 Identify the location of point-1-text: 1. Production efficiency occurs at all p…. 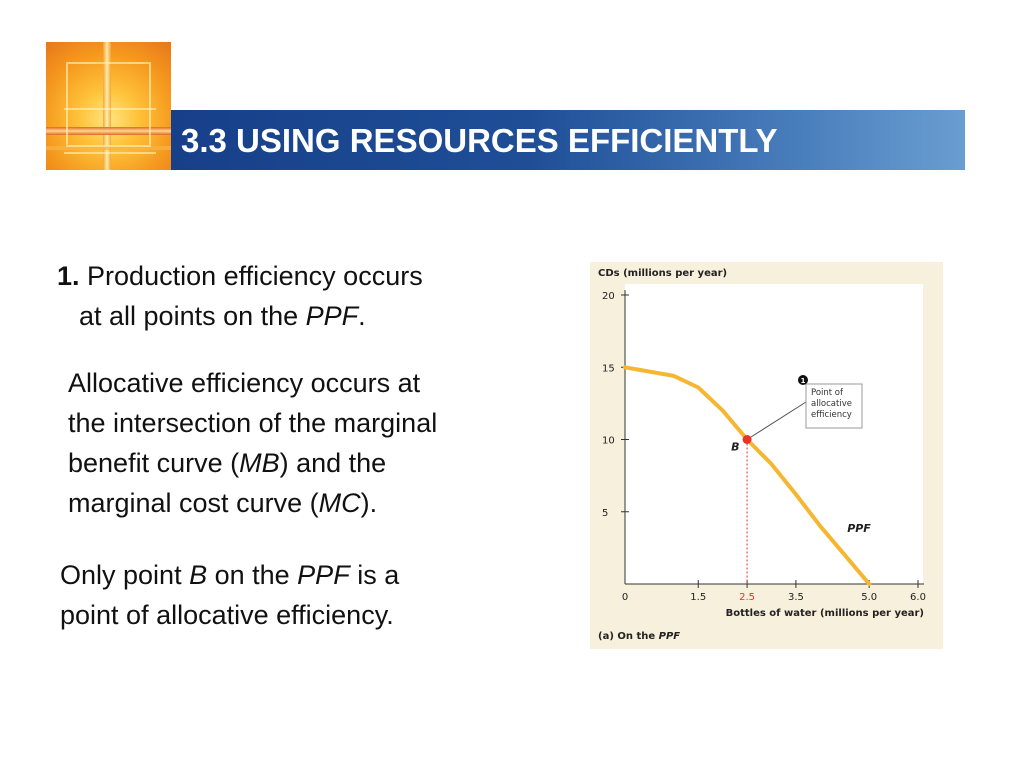
(307, 296).